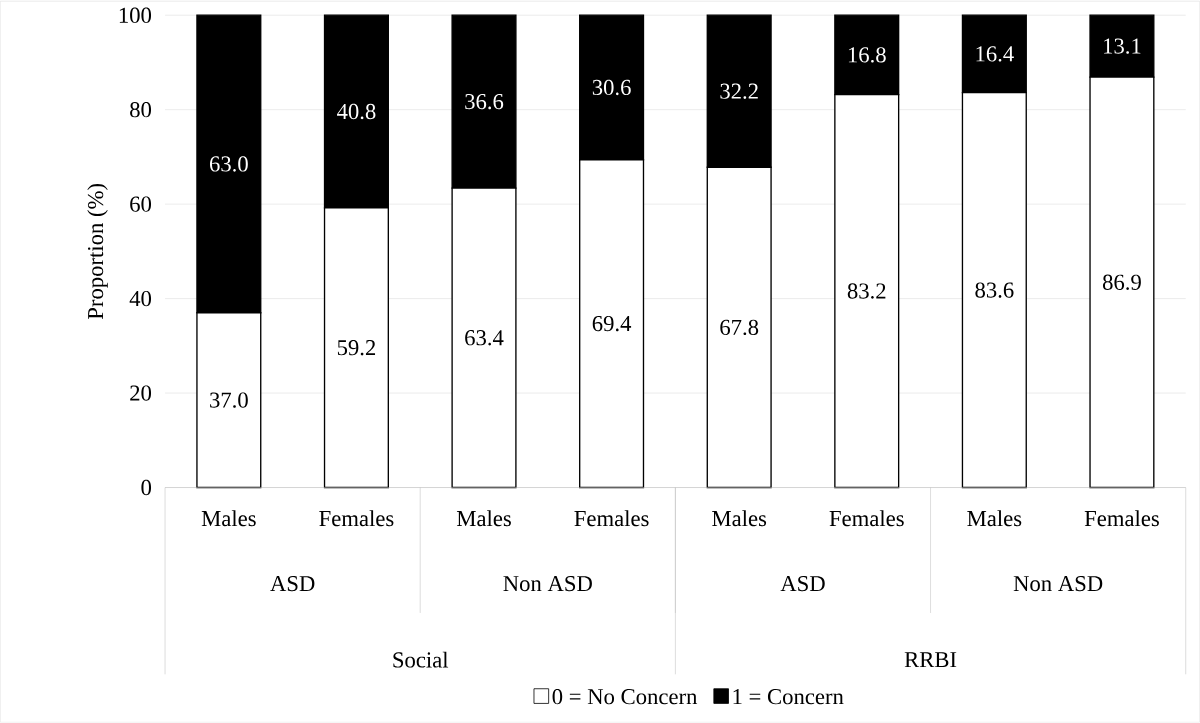 Image resolution: width=1200 pixels, height=723 pixels. I want to click on y-tick-label: 20, so click(141, 393).